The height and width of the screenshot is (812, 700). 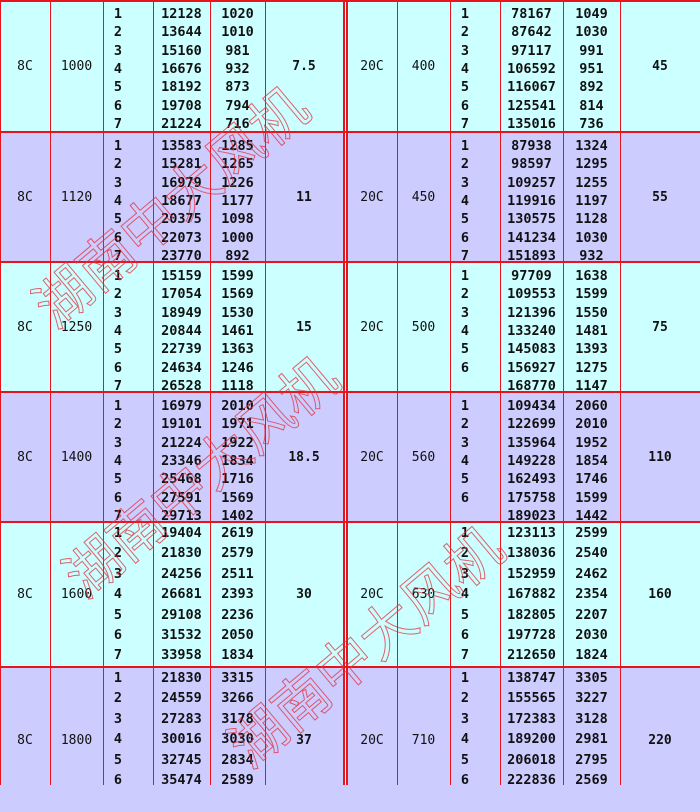 I want to click on pressure-value: 1197, so click(x=591, y=200).